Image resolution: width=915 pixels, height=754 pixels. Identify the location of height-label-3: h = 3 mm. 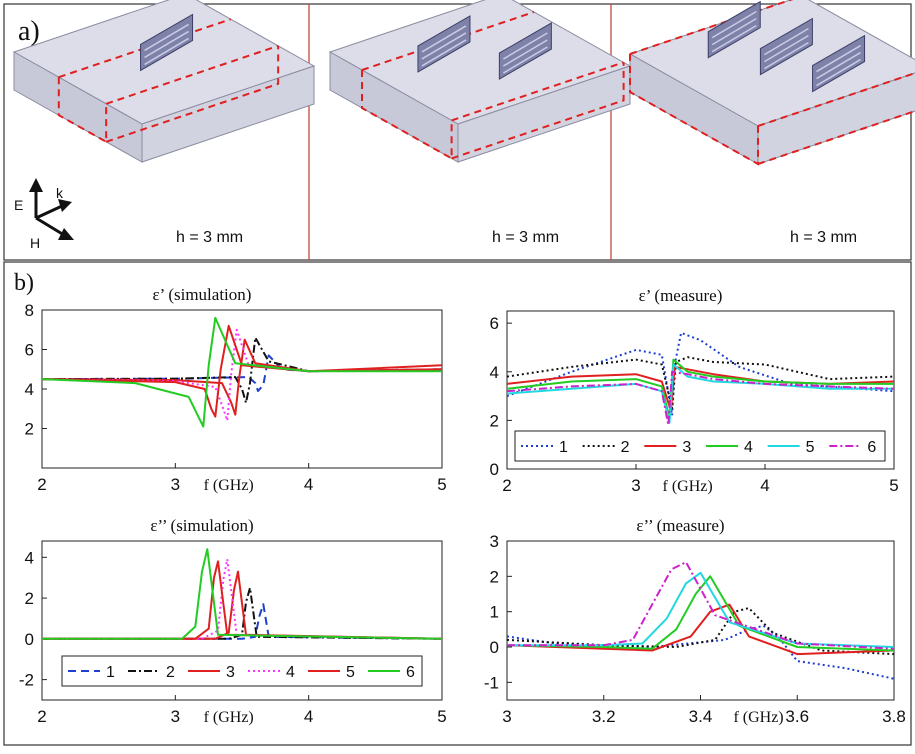
(823, 237).